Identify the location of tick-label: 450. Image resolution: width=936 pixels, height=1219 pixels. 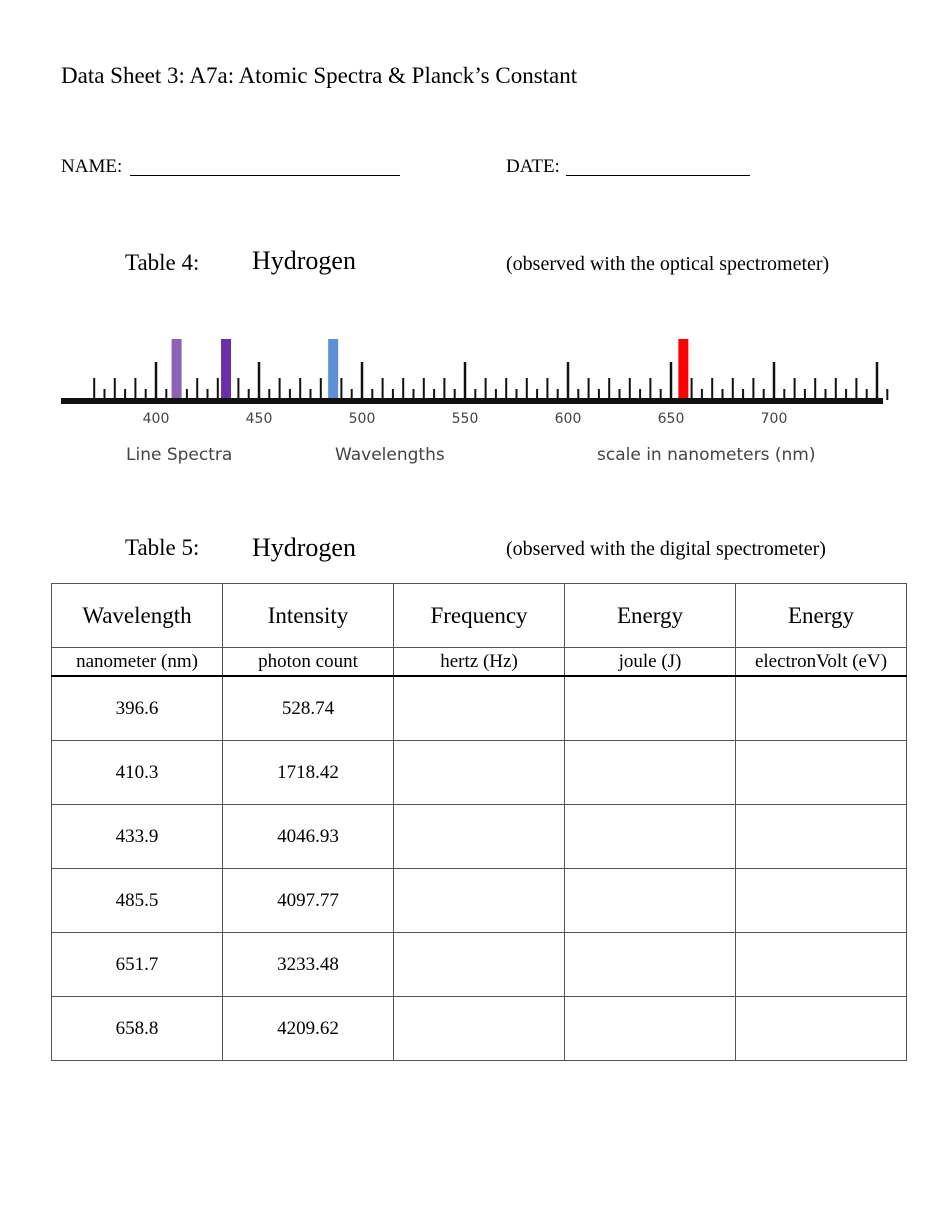
(259, 419).